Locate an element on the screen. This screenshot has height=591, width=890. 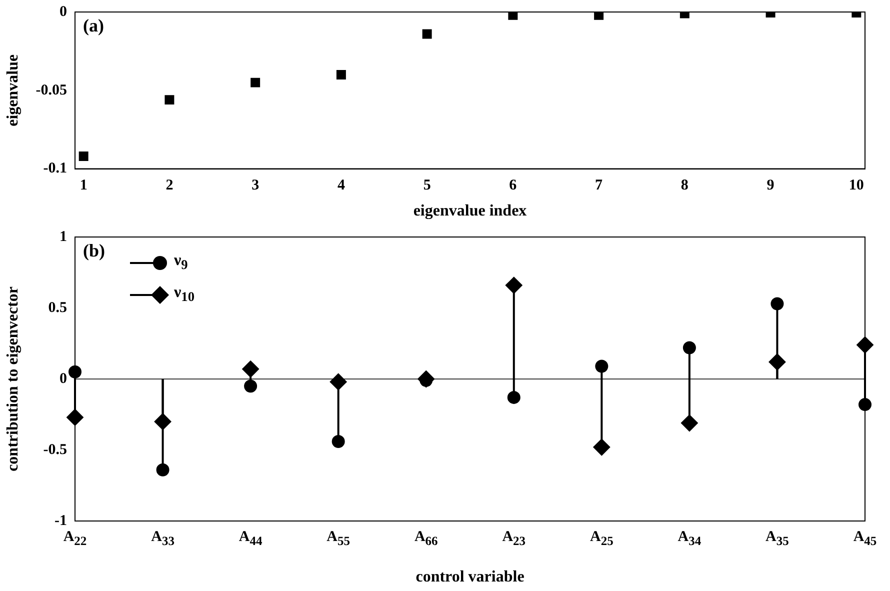
x-tick-label: 3 is located at coordinates (256, 186).